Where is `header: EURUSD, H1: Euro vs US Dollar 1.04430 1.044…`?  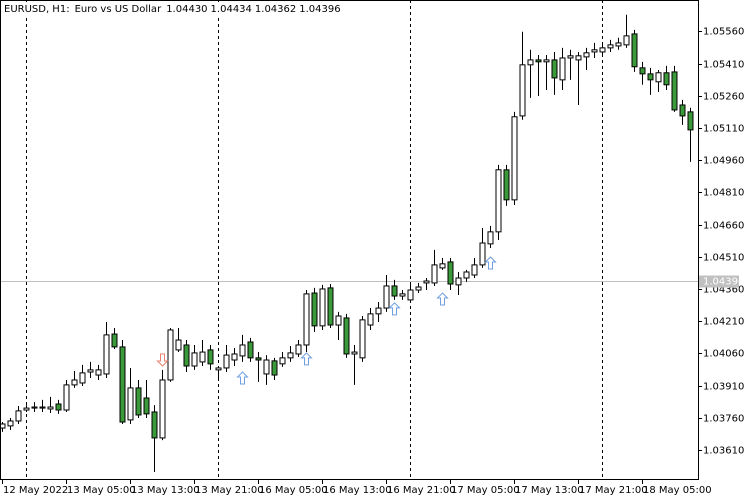
header: EURUSD, H1: Euro vs US Dollar 1.04430 1.044… is located at coordinates (172, 9).